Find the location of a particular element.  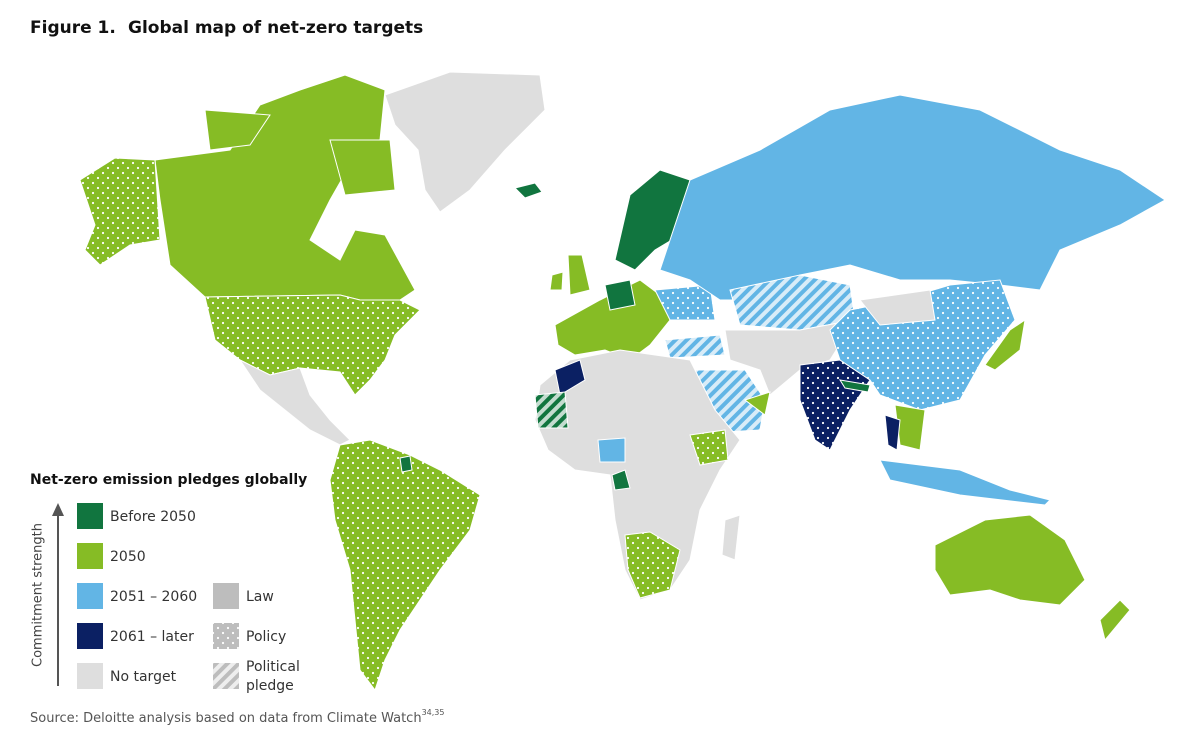

source-refs: 34,35 is located at coordinates (433, 712).